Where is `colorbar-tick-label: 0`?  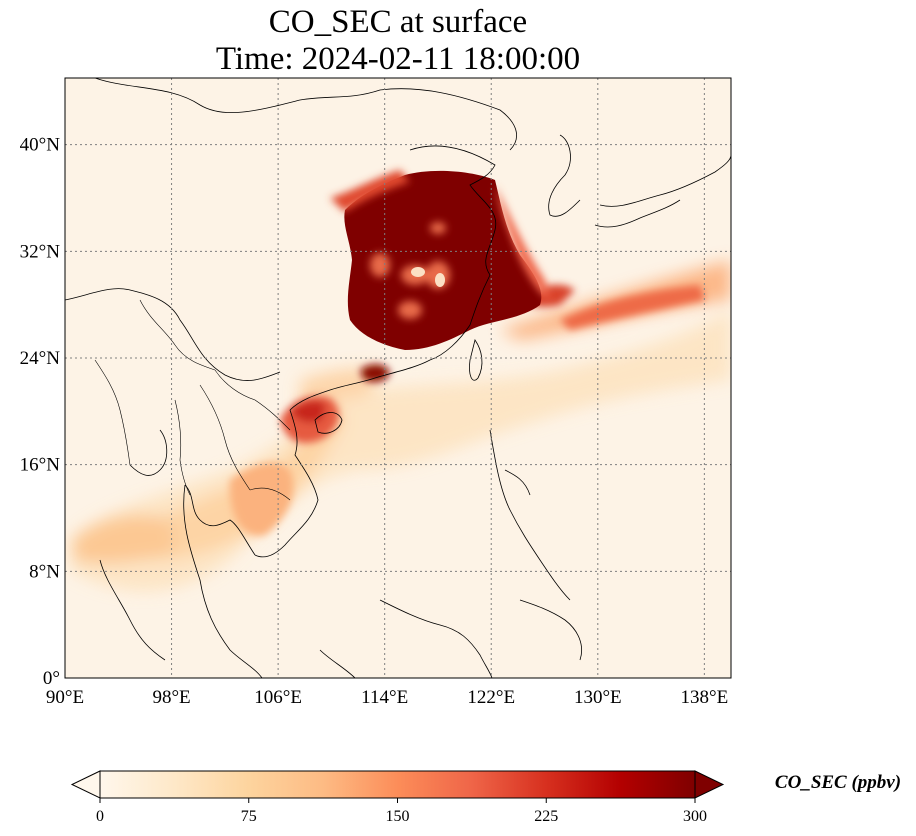 colorbar-tick-label: 0 is located at coordinates (100, 816).